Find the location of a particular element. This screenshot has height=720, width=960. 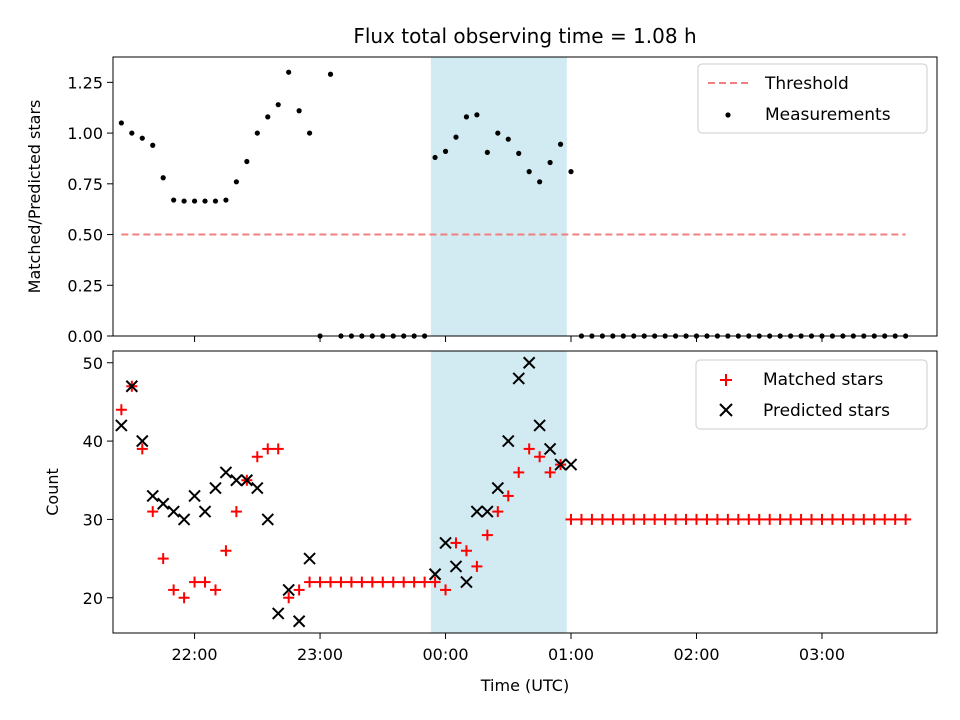

x-tick-label: 01:00 is located at coordinates (571, 654).